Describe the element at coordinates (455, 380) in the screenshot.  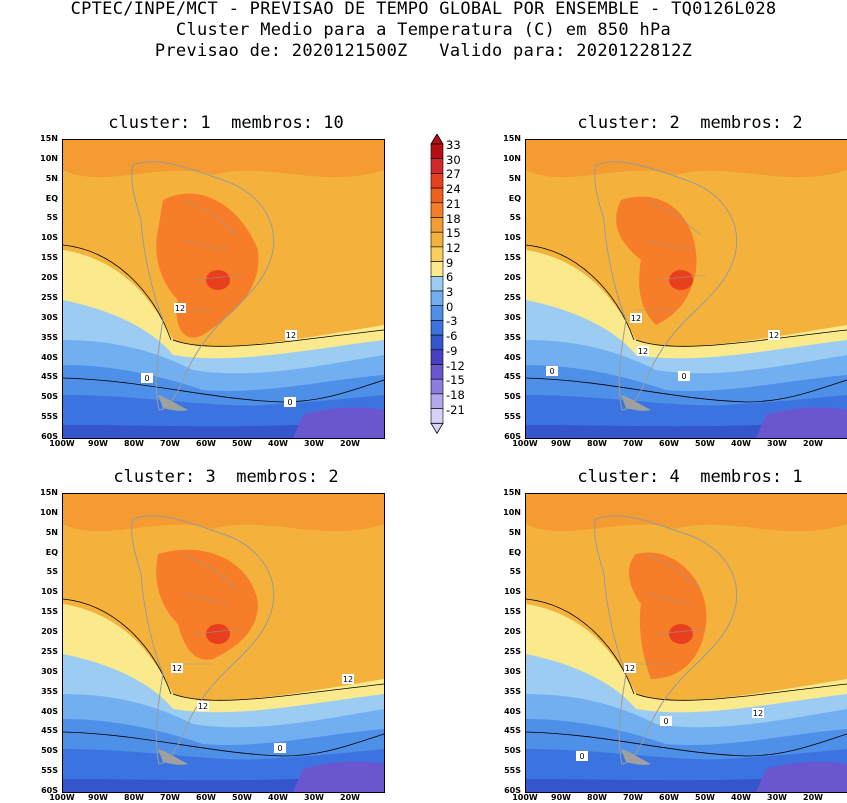
I see `colorbar-label: -15` at that location.